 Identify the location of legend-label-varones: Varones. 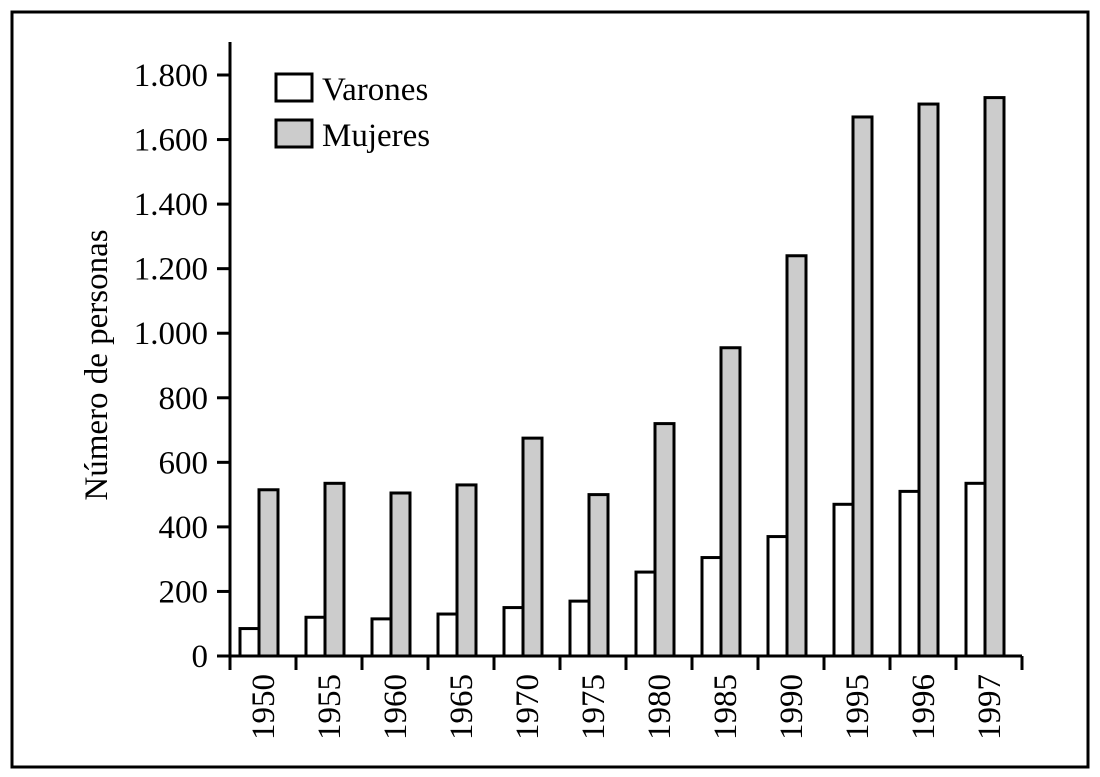
(375, 90).